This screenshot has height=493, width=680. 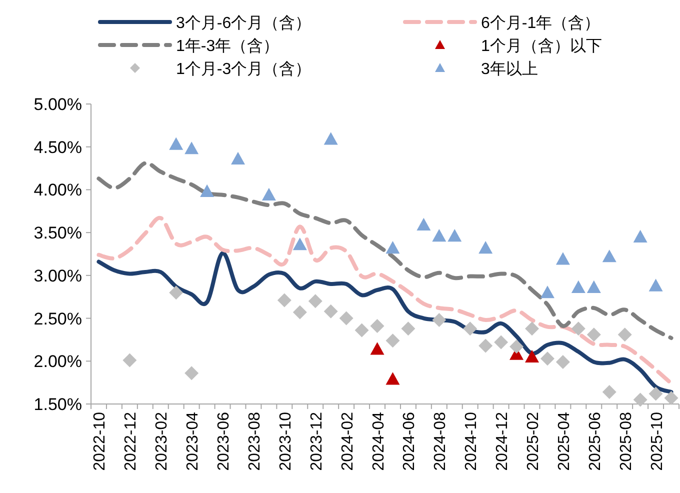 I want to click on x-tick-label: 2024-08, so click(x=441, y=441).